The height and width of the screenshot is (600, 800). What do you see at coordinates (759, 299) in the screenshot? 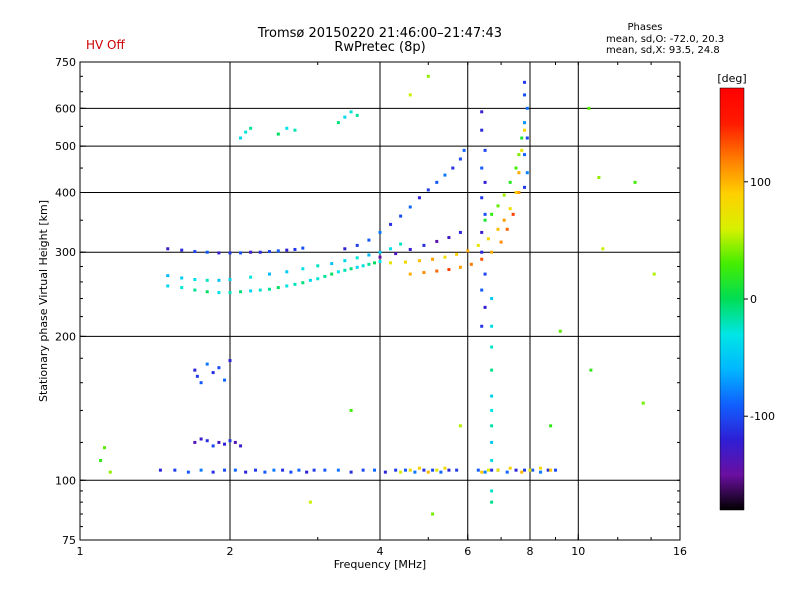
I see `colorbar-ticks: 100 0 -100` at bounding box center [759, 299].